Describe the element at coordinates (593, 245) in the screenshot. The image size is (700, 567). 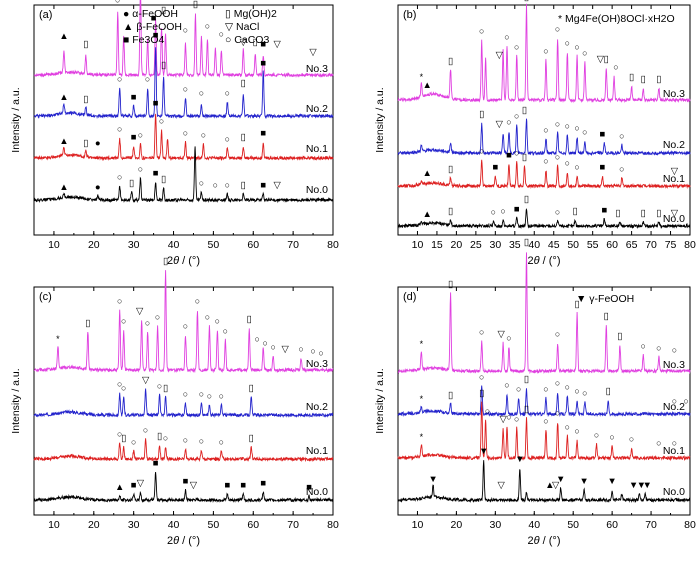
I see `x-tick-label: 55` at that location.